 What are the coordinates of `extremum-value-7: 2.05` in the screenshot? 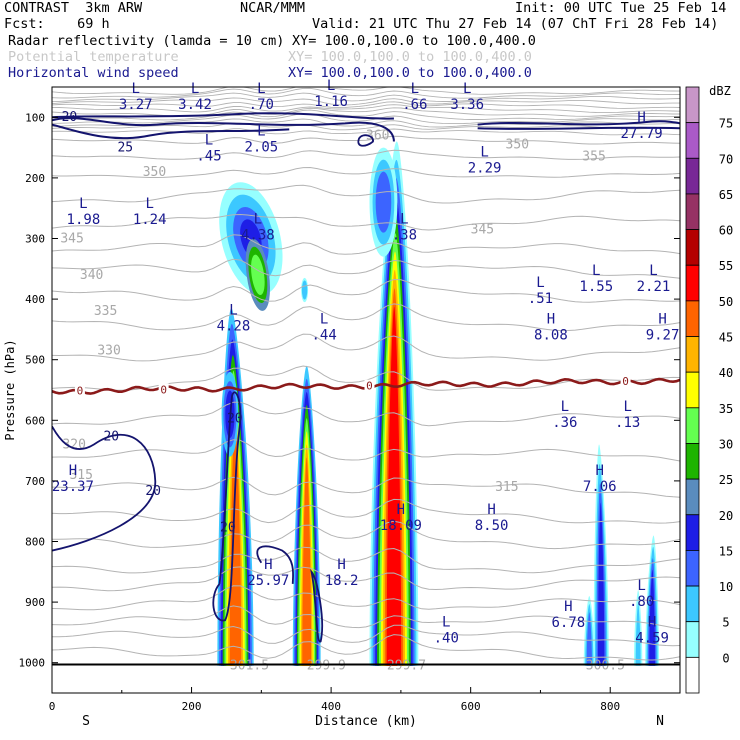 It's located at (261, 147).